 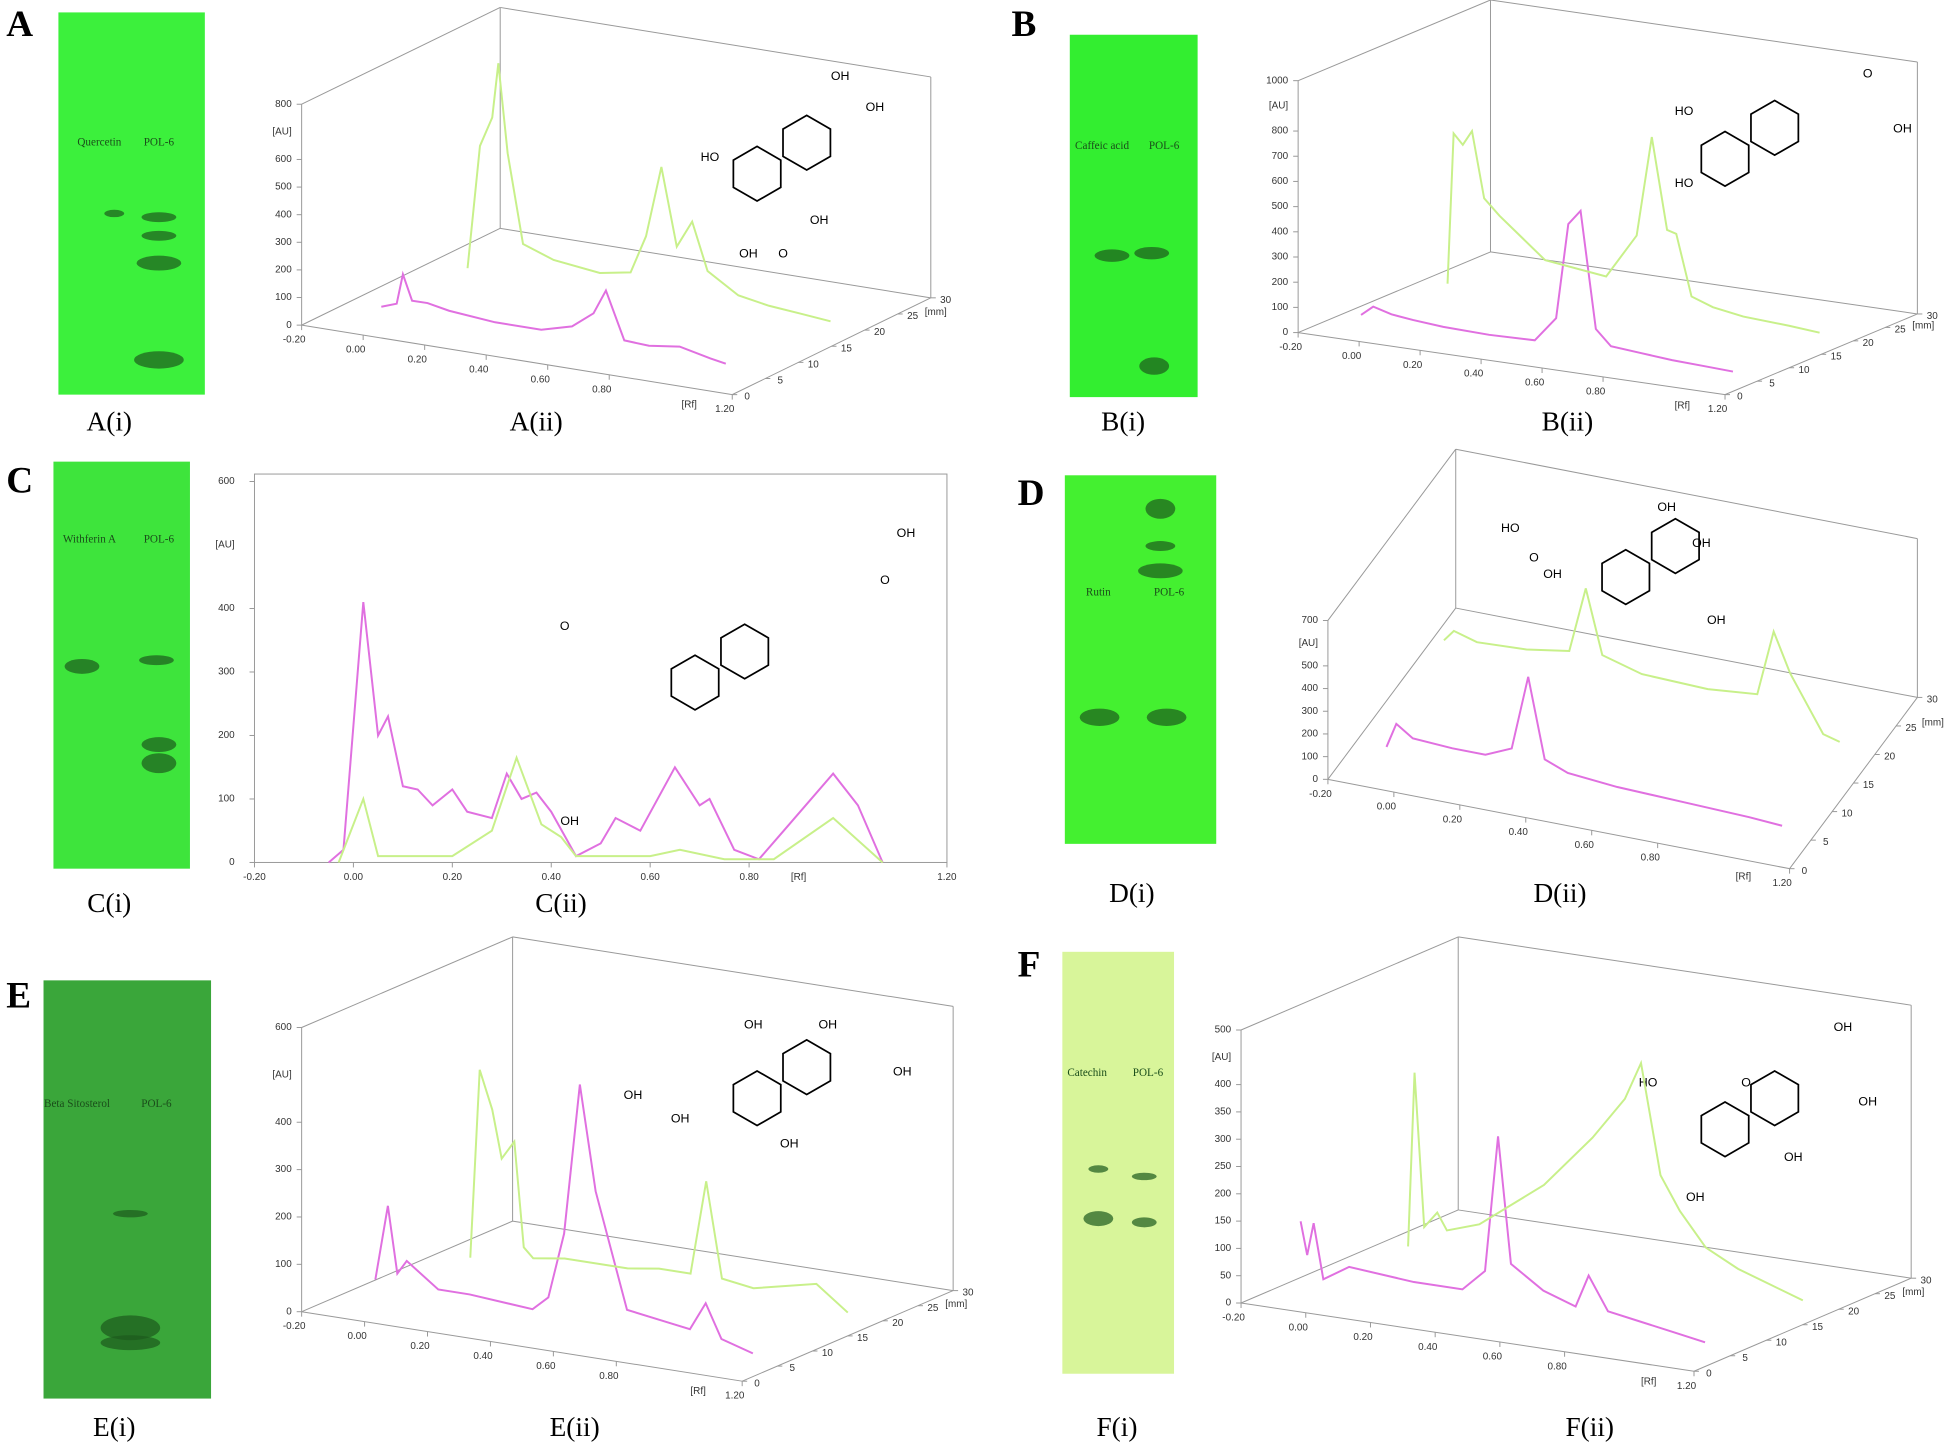 What do you see at coordinates (109, 422) in the screenshot?
I see `plate-caption: A(i)` at bounding box center [109, 422].